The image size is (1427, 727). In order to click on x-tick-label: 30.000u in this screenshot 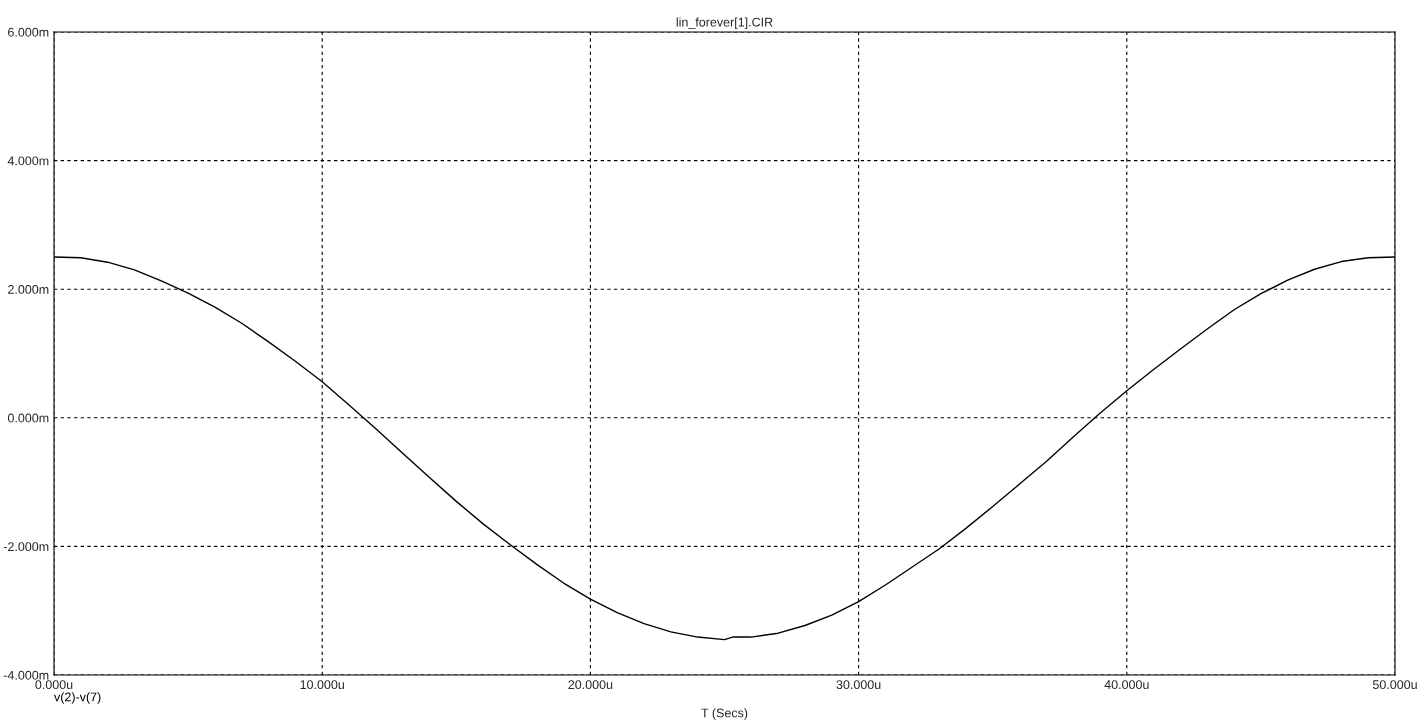, I will do `click(858, 685)`.